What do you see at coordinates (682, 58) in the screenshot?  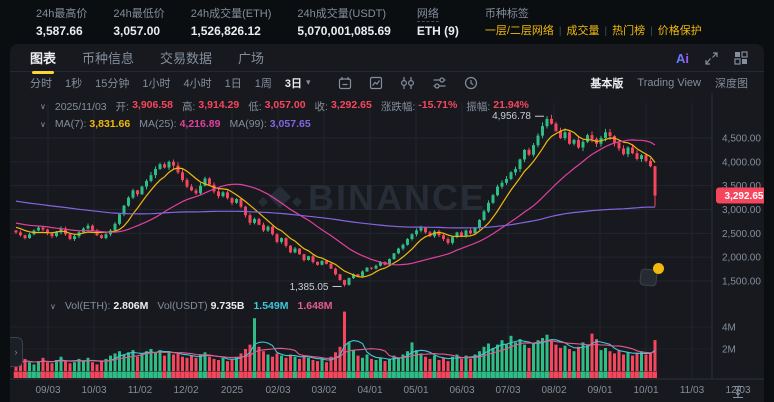 I see `ai-icon: Ai` at bounding box center [682, 58].